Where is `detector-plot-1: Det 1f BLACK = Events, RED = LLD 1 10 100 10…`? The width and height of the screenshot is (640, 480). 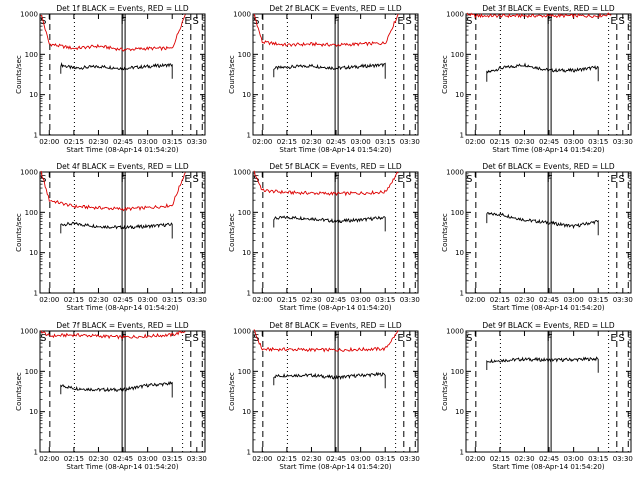
detector-plot-1: Det 1f BLACK = Events, RED = LLD 1 10 100 10… is located at coordinates (111, 79).